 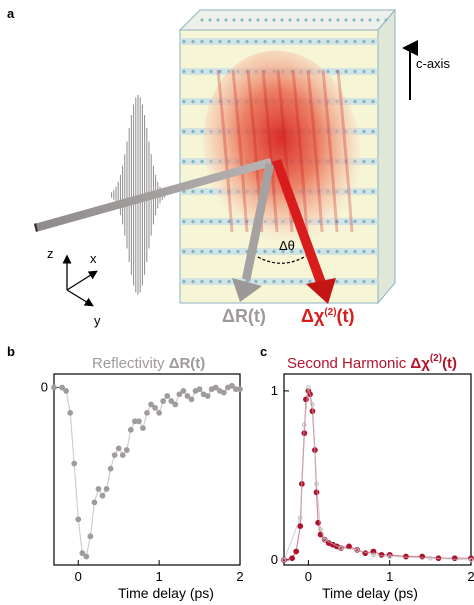 I want to click on plot-frame, so click(x=377, y=469).